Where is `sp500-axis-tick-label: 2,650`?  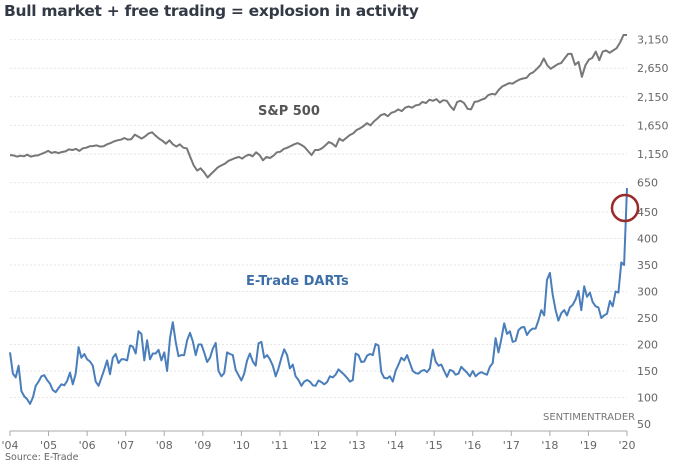
sp500-axis-tick-label: 2,650 is located at coordinates (653, 68).